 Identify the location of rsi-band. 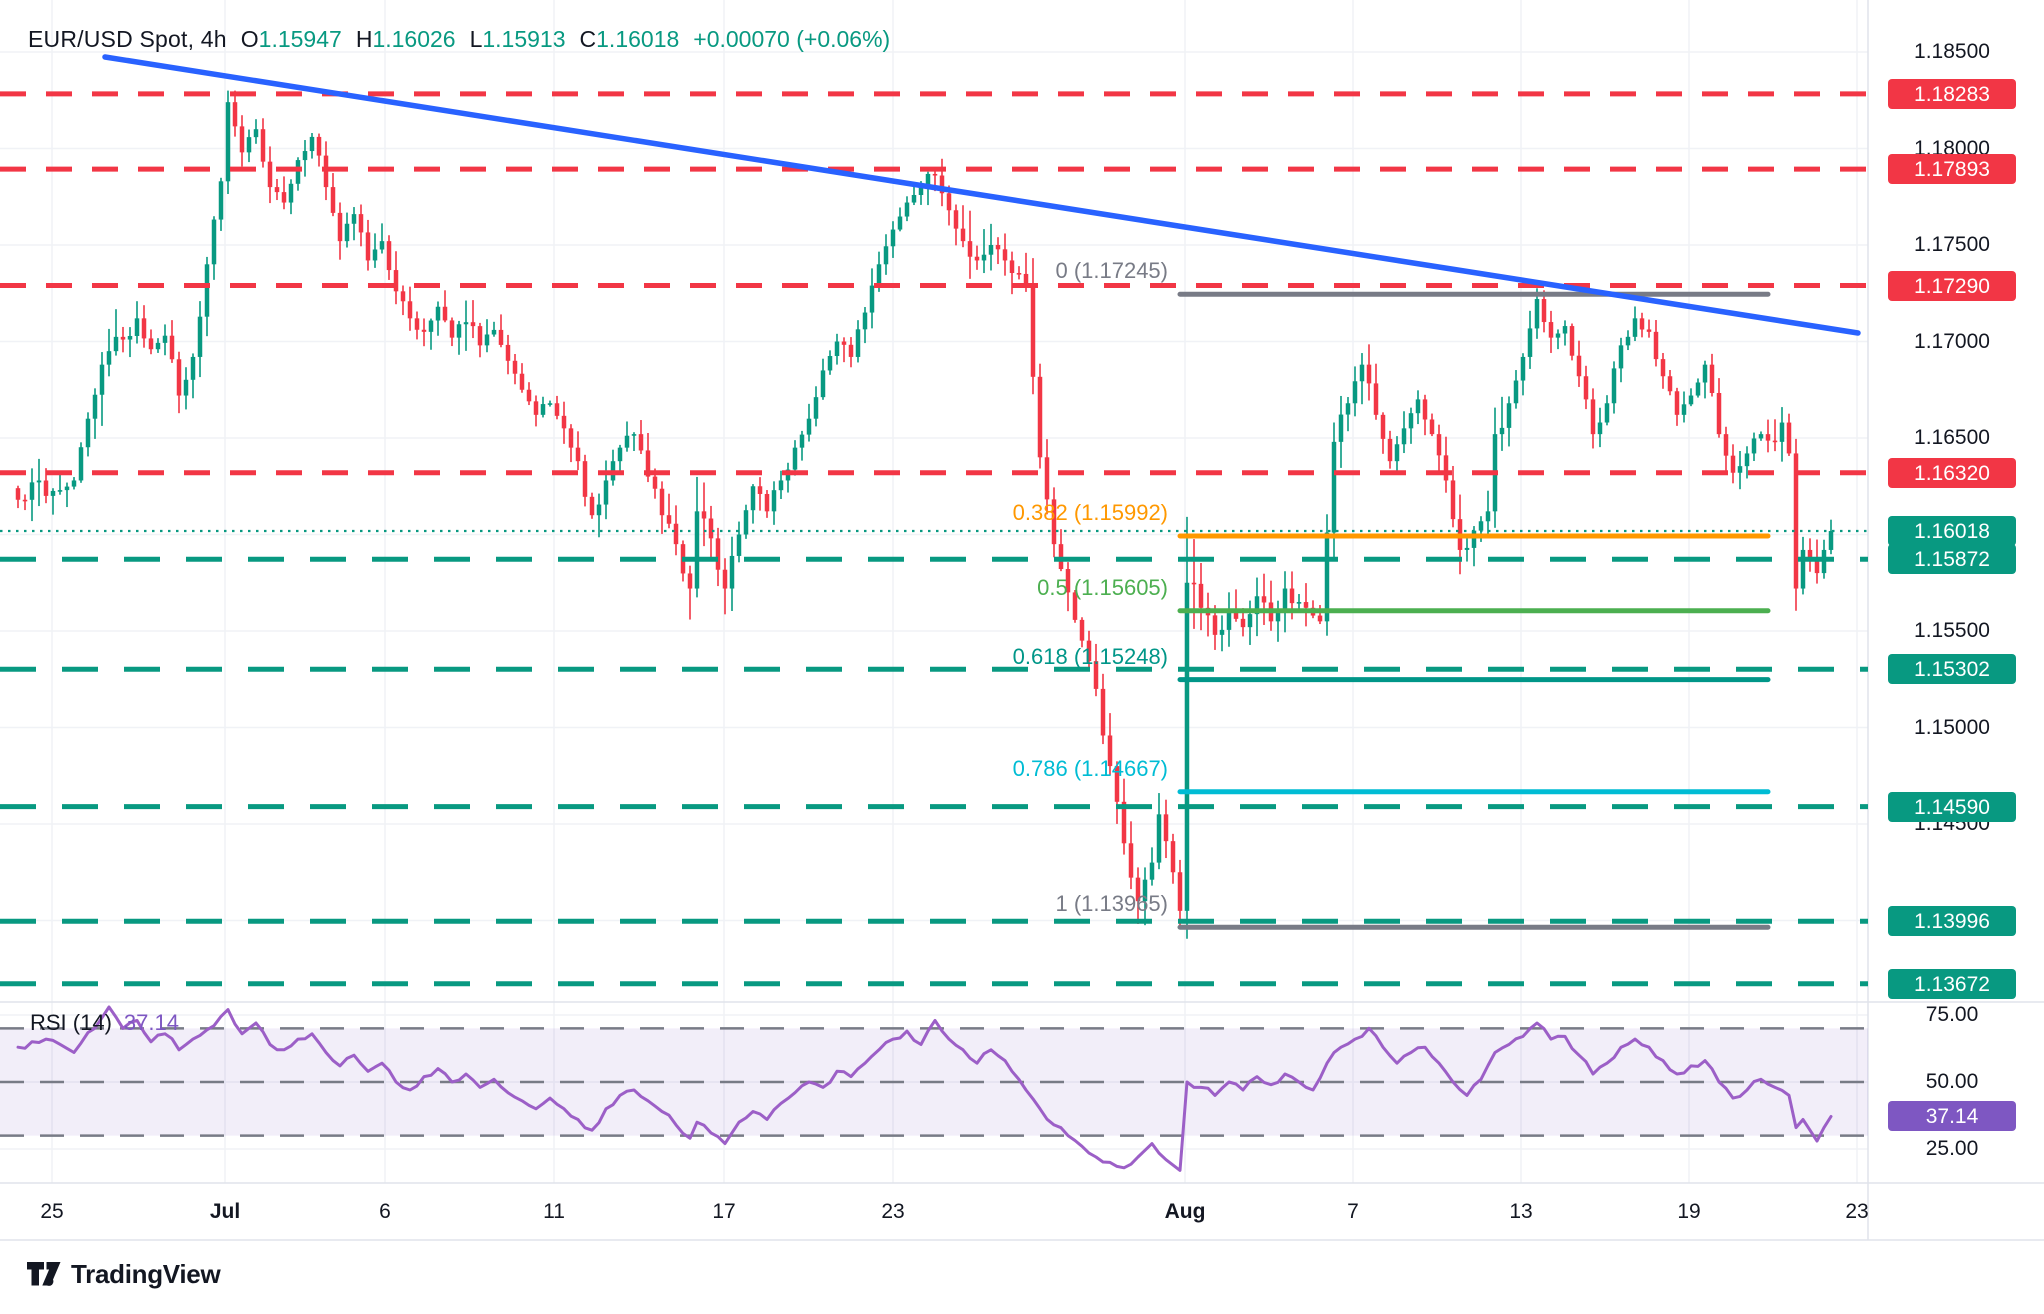
(934, 1082).